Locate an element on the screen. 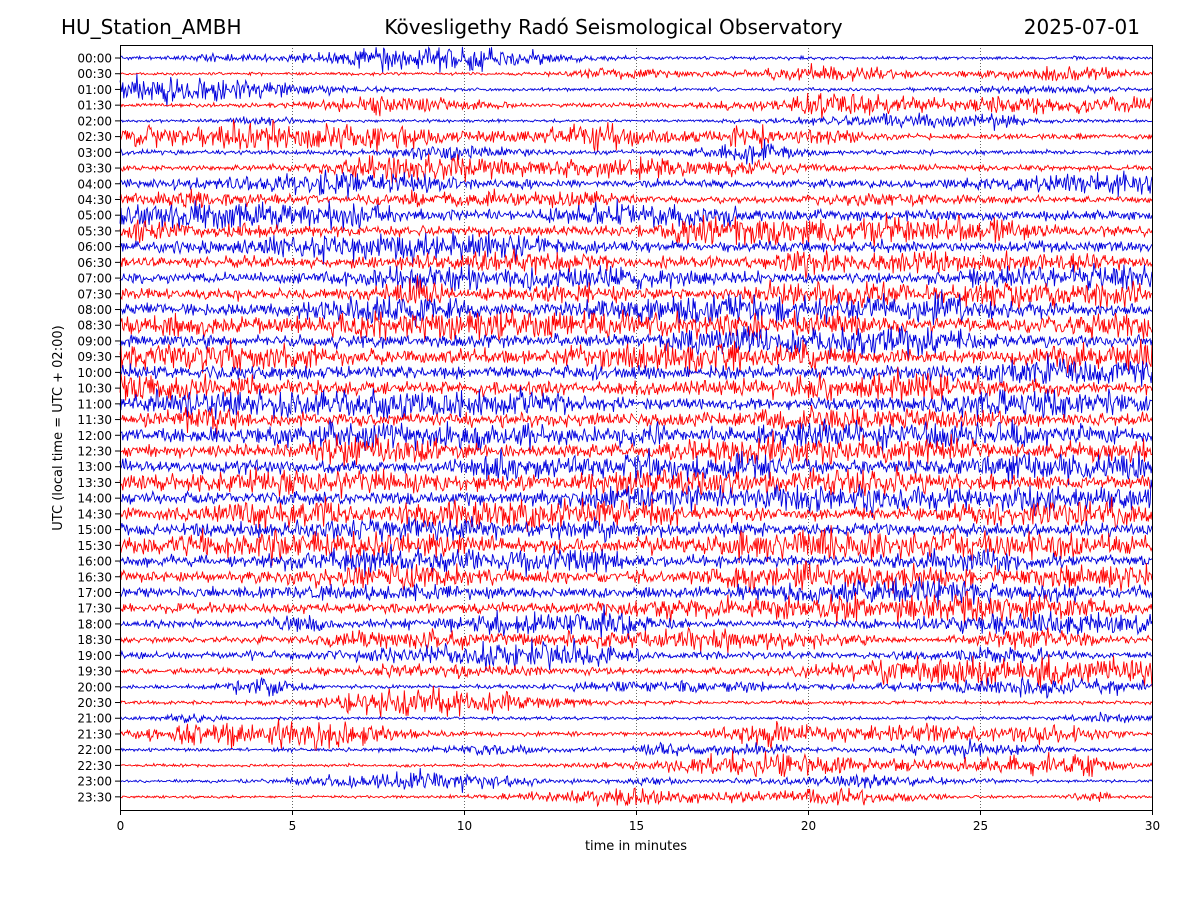 This screenshot has height=900, width=1200. x-axis-ticks: 0 5 10 15 20 25 30 is located at coordinates (638, 821).